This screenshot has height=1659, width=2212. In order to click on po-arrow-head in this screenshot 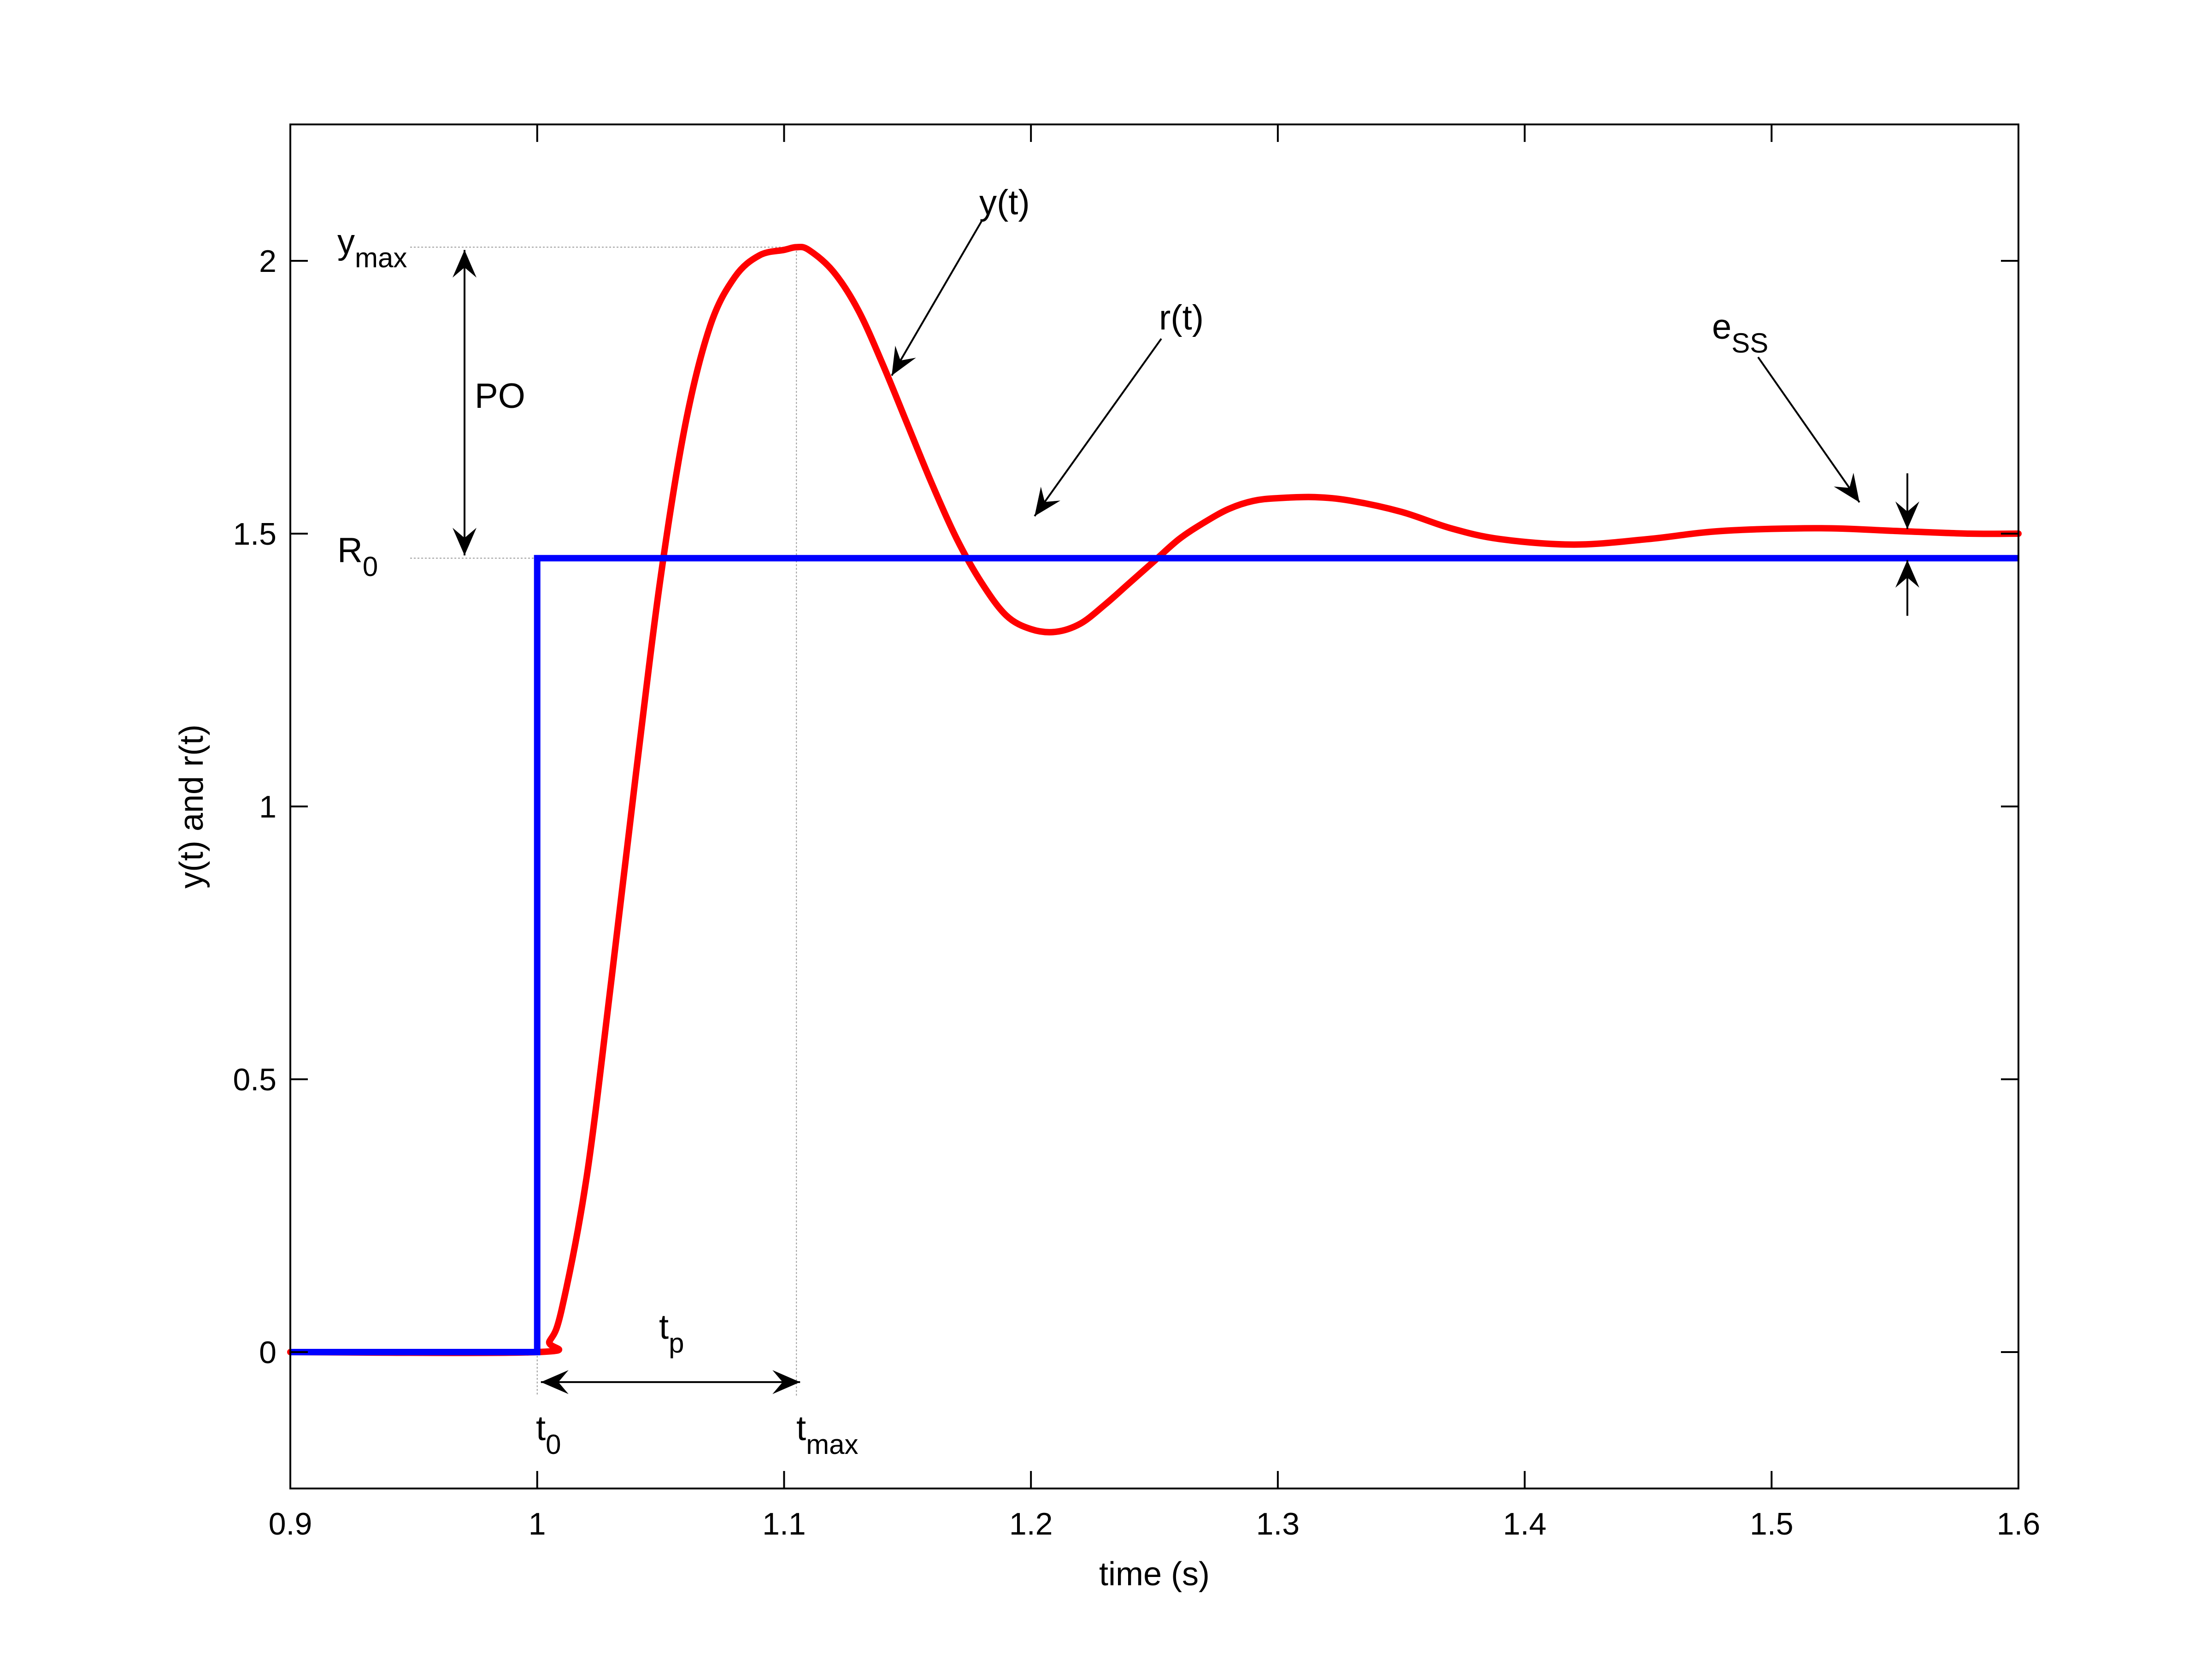, I will do `click(465, 542)`.